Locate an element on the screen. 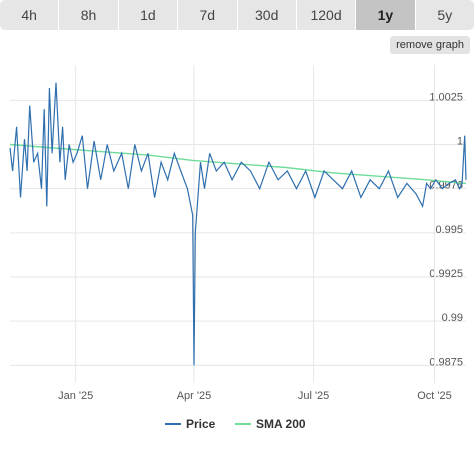 This screenshot has width=474, height=455. x-tick-label: Oct '25 is located at coordinates (434, 396).